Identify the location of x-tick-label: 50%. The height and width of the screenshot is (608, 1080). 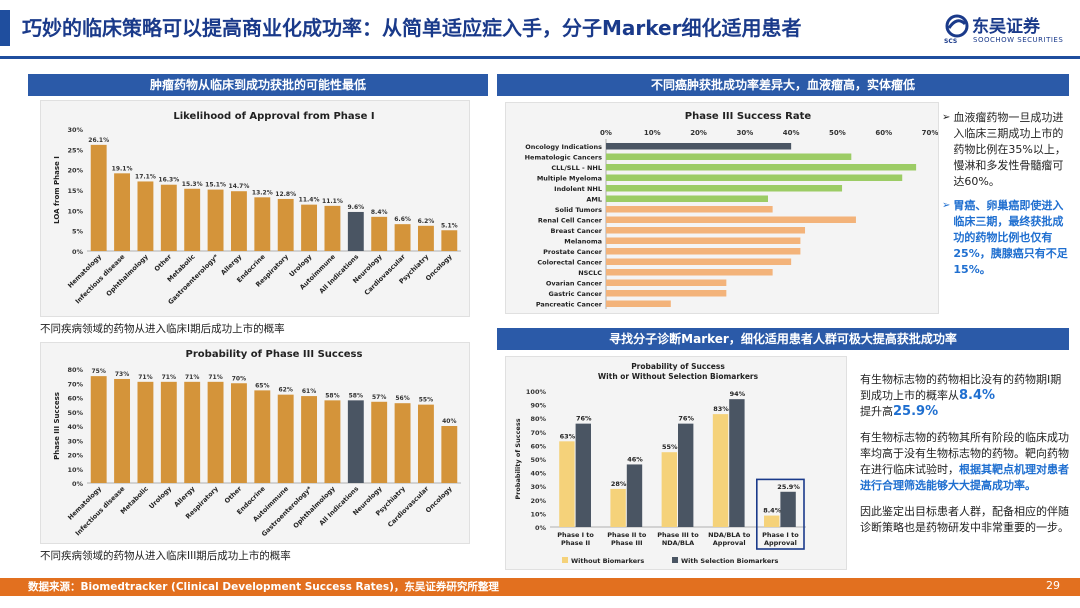
(837, 133).